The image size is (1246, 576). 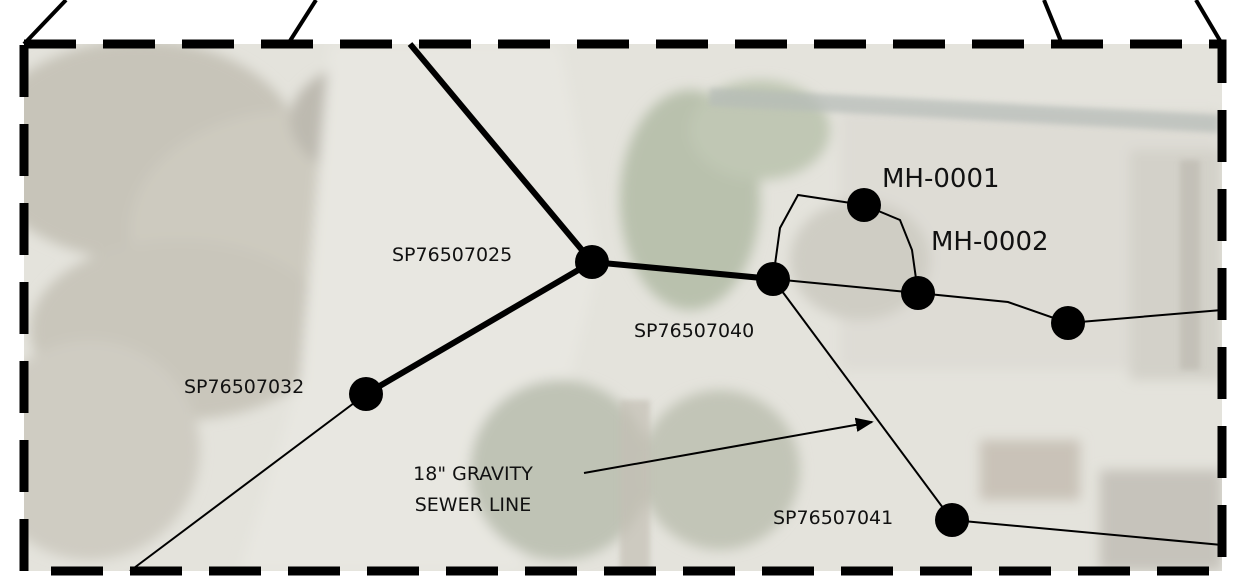 What do you see at coordinates (833, 518) in the screenshot?
I see `label-sp76507041: SP76507041` at bounding box center [833, 518].